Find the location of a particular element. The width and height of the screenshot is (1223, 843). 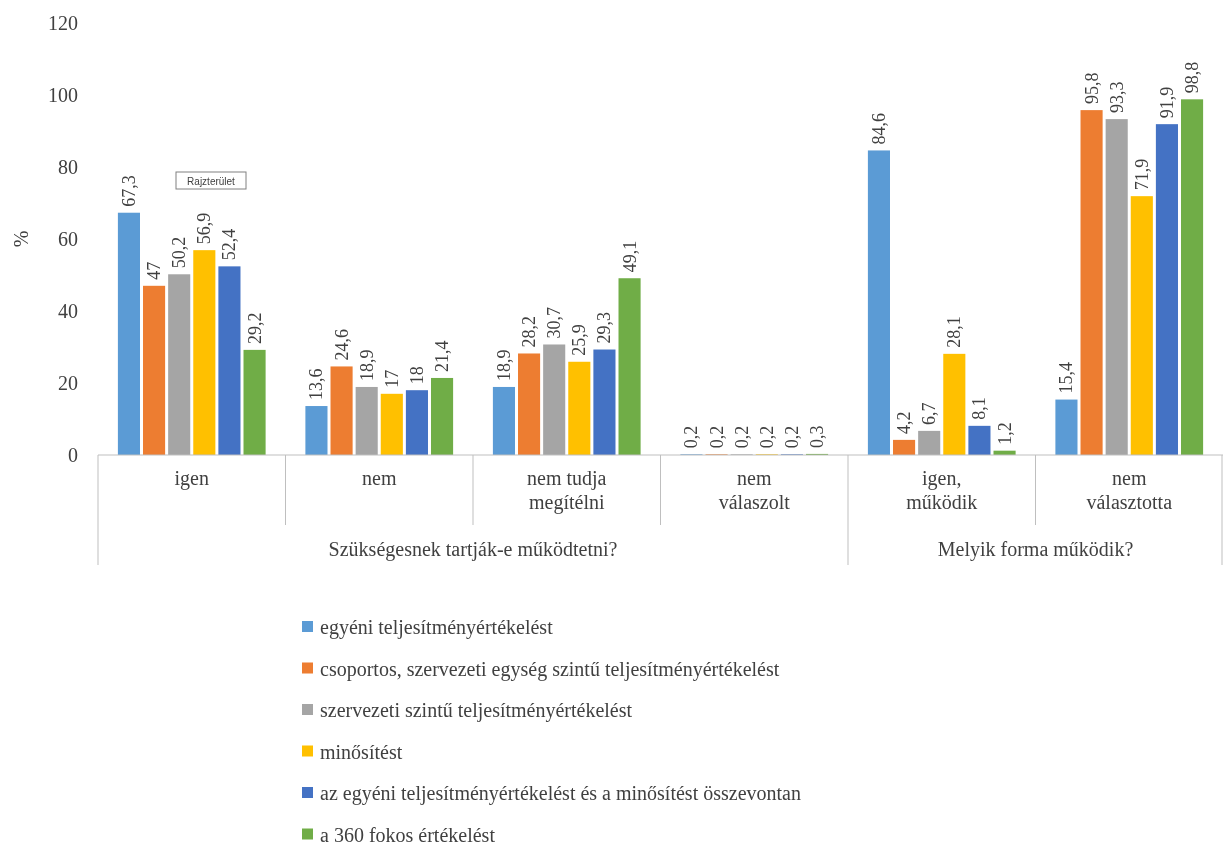

data-label: 17 is located at coordinates (391, 378).